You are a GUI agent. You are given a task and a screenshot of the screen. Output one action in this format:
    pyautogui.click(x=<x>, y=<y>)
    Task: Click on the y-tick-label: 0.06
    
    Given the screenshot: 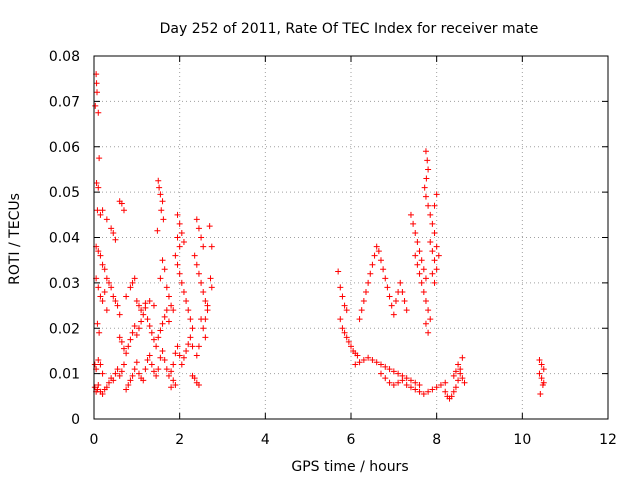 What is the action you would take?
    pyautogui.click(x=64, y=148)
    